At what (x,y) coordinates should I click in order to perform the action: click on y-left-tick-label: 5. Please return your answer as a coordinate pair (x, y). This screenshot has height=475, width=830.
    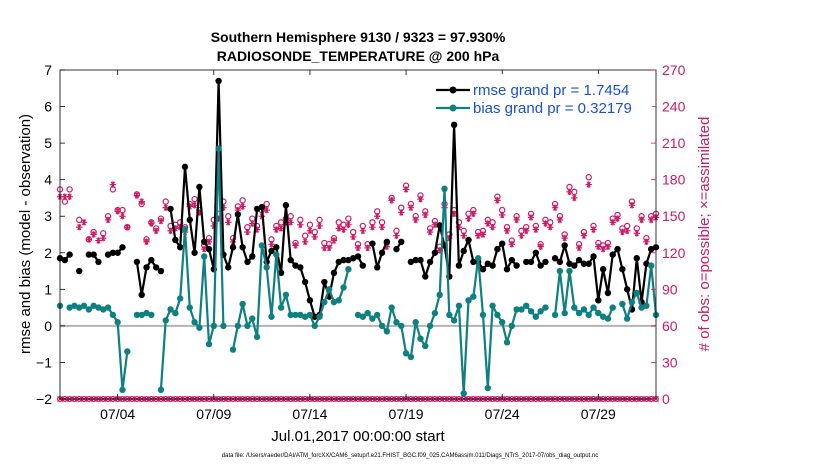
    Looking at the image, I should click on (48, 143).